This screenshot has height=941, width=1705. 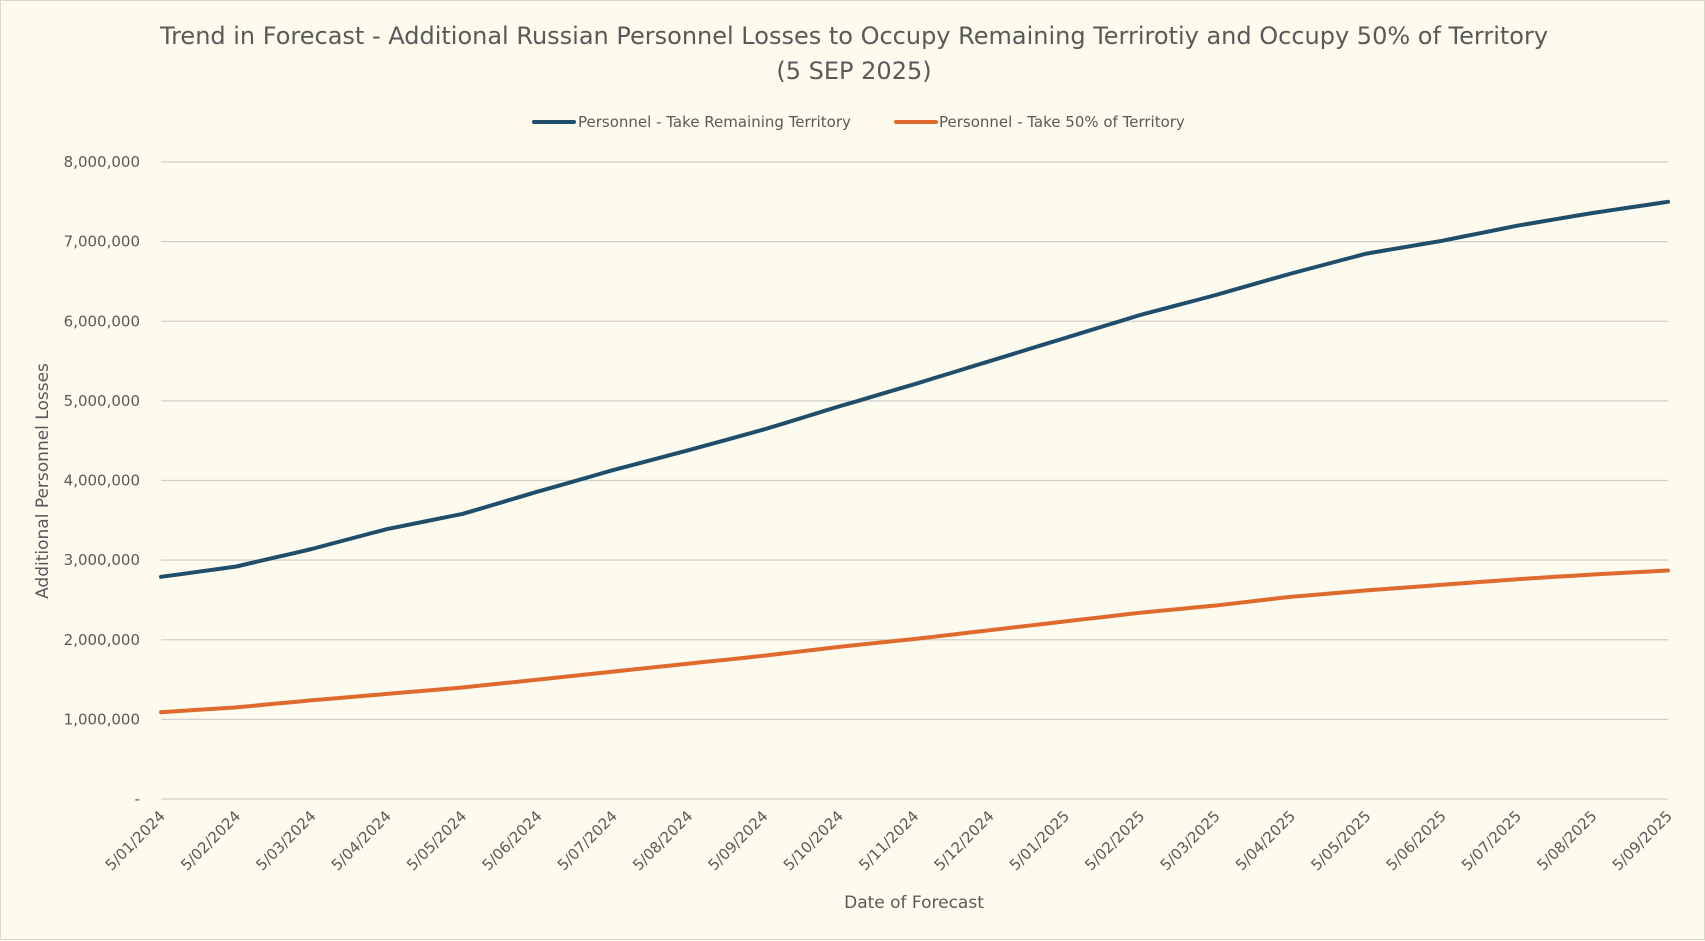 What do you see at coordinates (511, 840) in the screenshot?
I see `x-tick-label: 5/06/2024` at bounding box center [511, 840].